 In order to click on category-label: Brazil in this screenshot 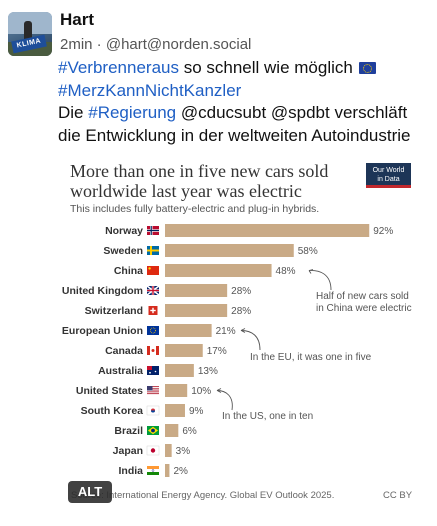, I will do `click(128, 431)`.